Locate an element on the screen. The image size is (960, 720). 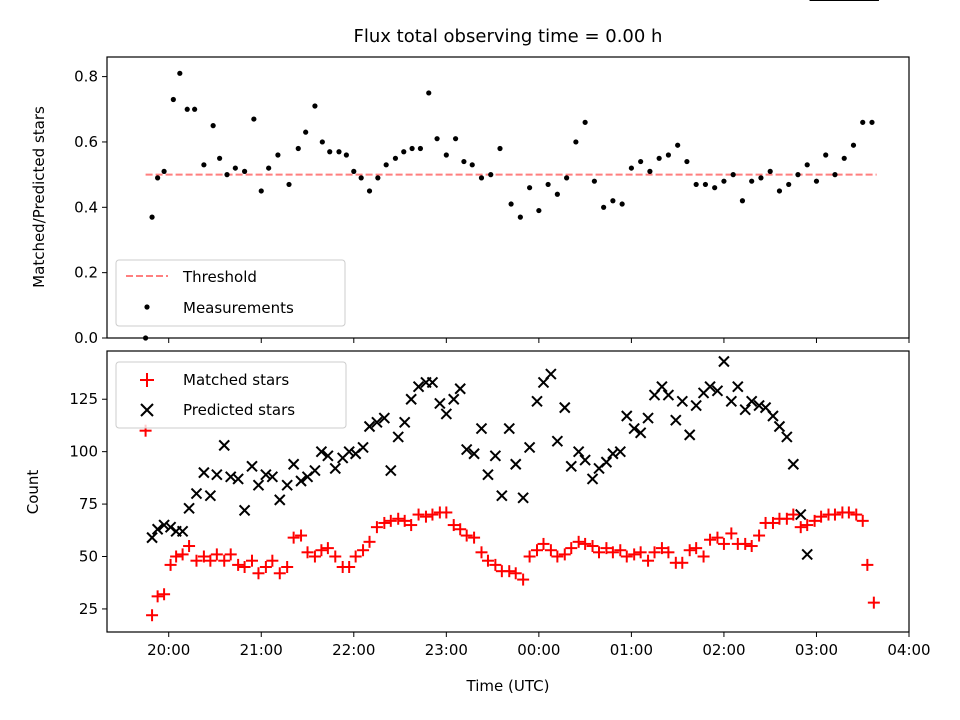
y-tick-label: 100 is located at coordinates (83, 452).